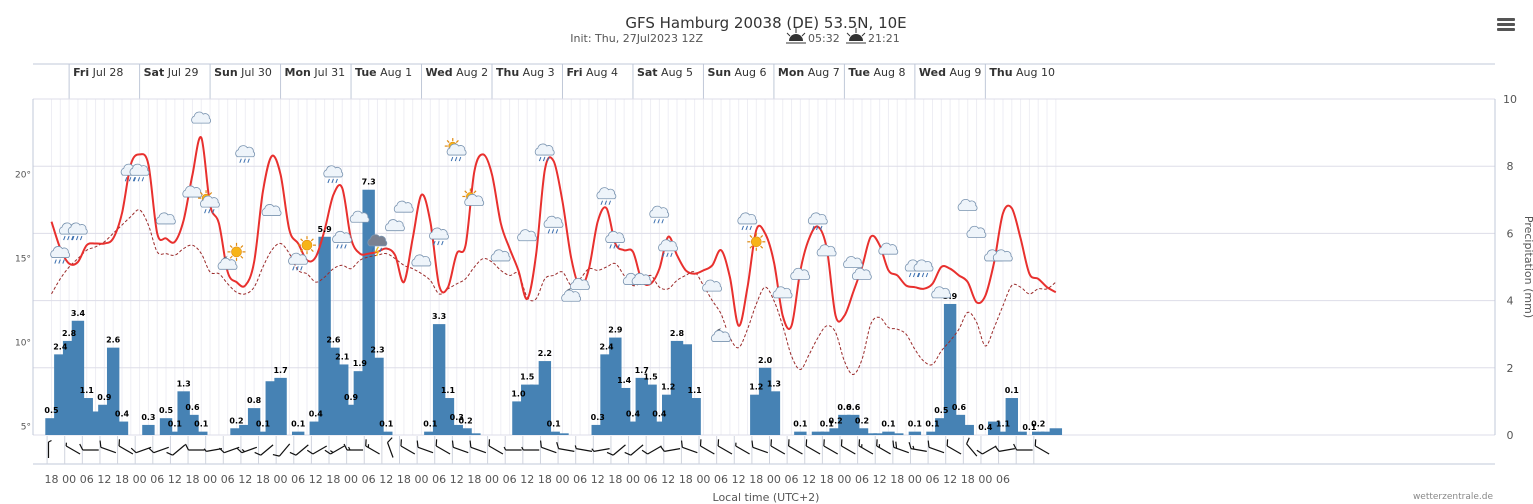 The width and height of the screenshot is (1533, 504). What do you see at coordinates (192, 407) in the screenshot?
I see `precip-label: 0.6` at bounding box center [192, 407].